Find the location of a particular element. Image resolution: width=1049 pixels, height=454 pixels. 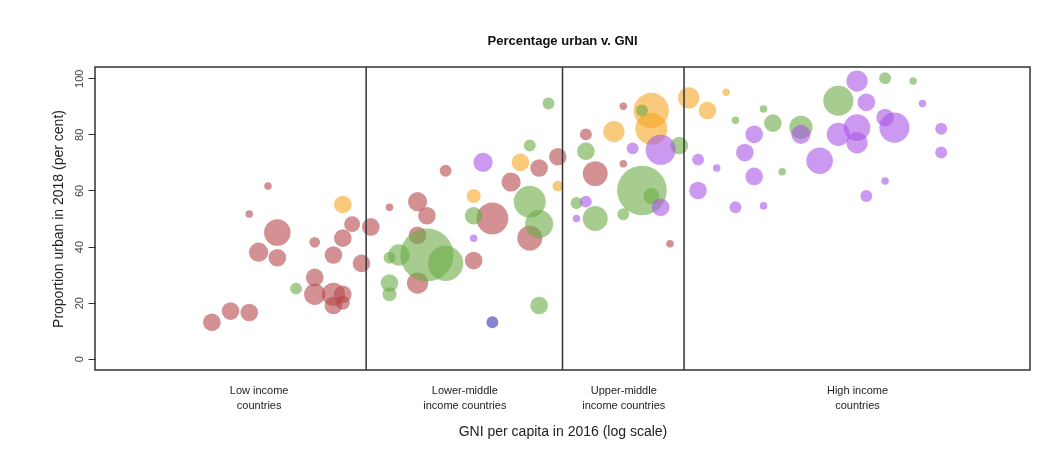

y-tick-label: 0 is located at coordinates (78, 359).